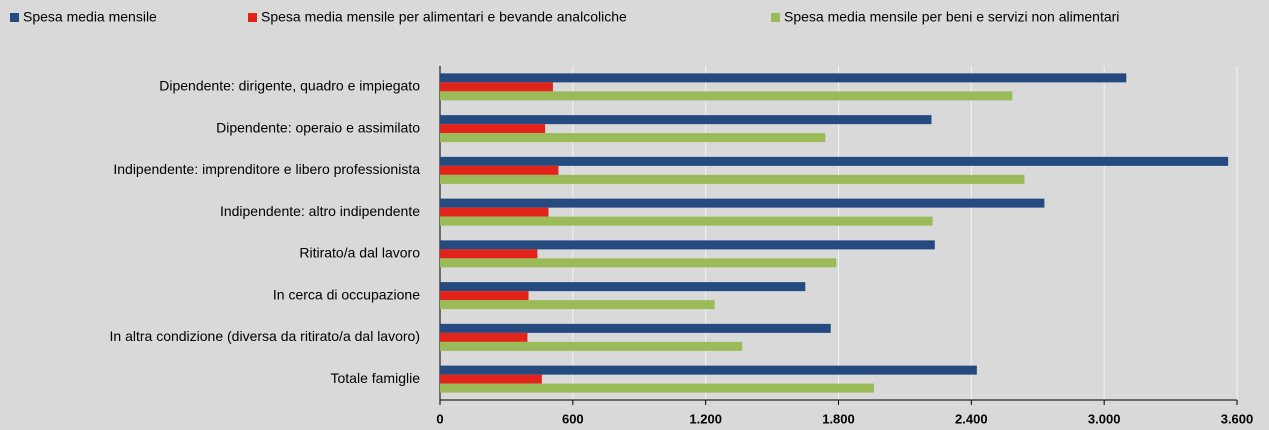 Image resolution: width=1269 pixels, height=430 pixels. I want to click on y-tick-label: In cerca di occupazione, so click(346, 294).